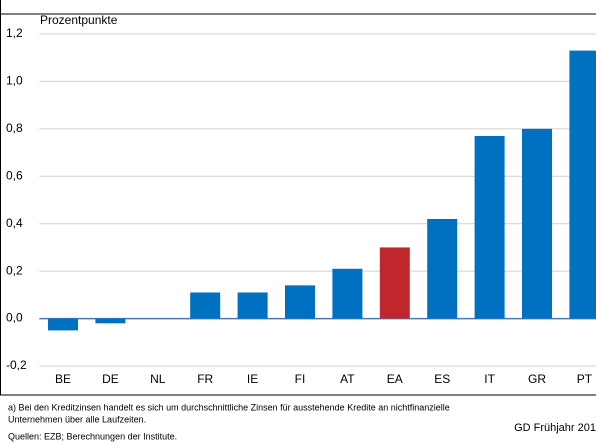  I want to click on y-tick-label: -0,2, so click(16, 365).